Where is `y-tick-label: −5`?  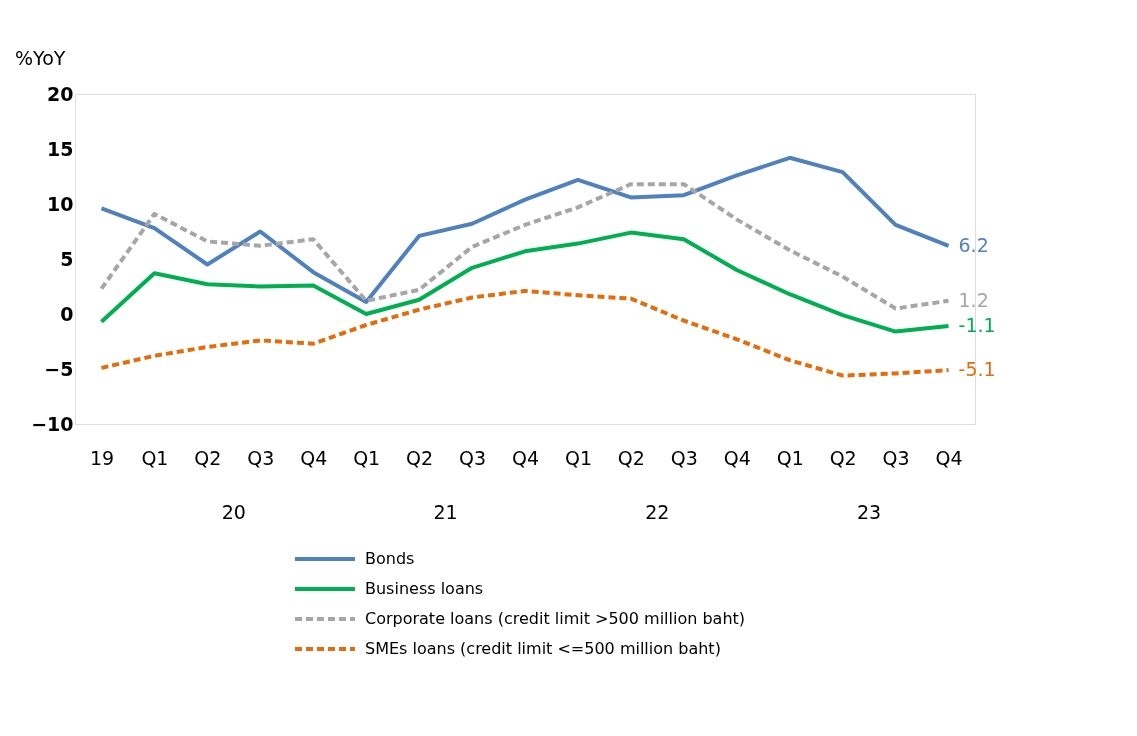
y-tick-label: −5 is located at coordinates (59, 368).